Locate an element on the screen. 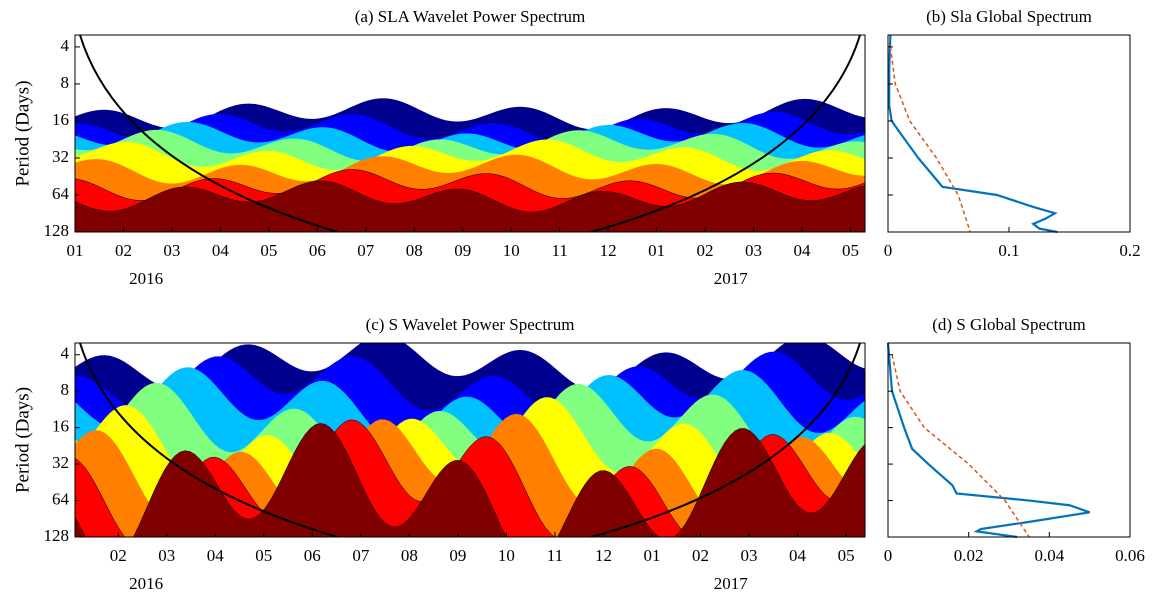 The height and width of the screenshot is (595, 1165). x-tick-label: 0.06 is located at coordinates (1130, 555).